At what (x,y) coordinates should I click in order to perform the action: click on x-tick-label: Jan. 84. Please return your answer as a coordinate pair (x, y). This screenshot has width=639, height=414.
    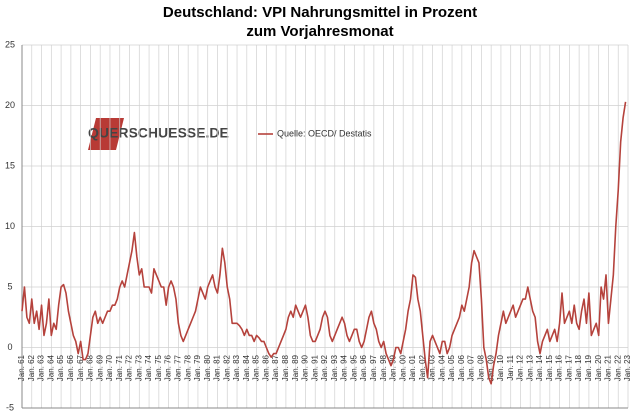
    Looking at the image, I should click on (246, 367).